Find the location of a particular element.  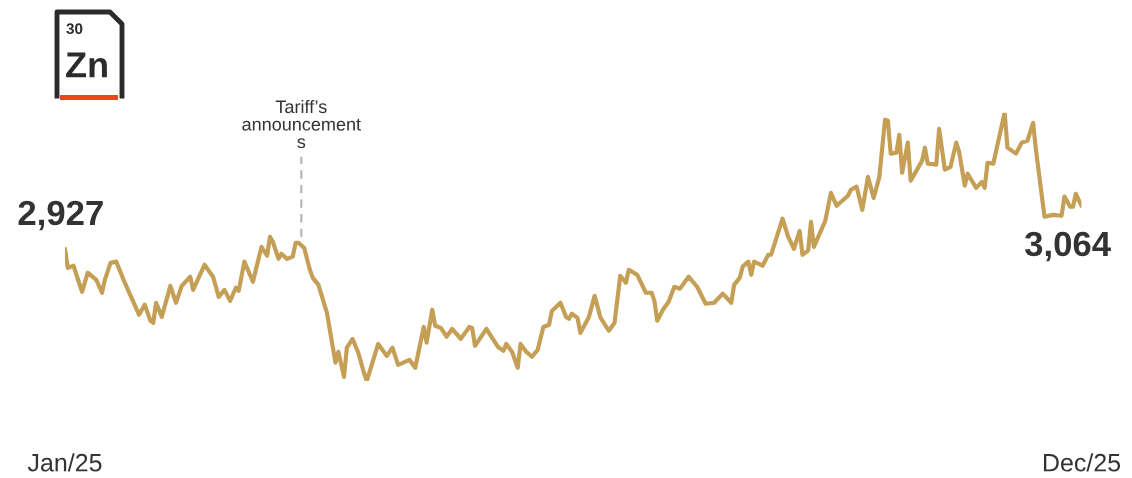

ref-line-label: Tariff’s announcement s is located at coordinates (301, 124).